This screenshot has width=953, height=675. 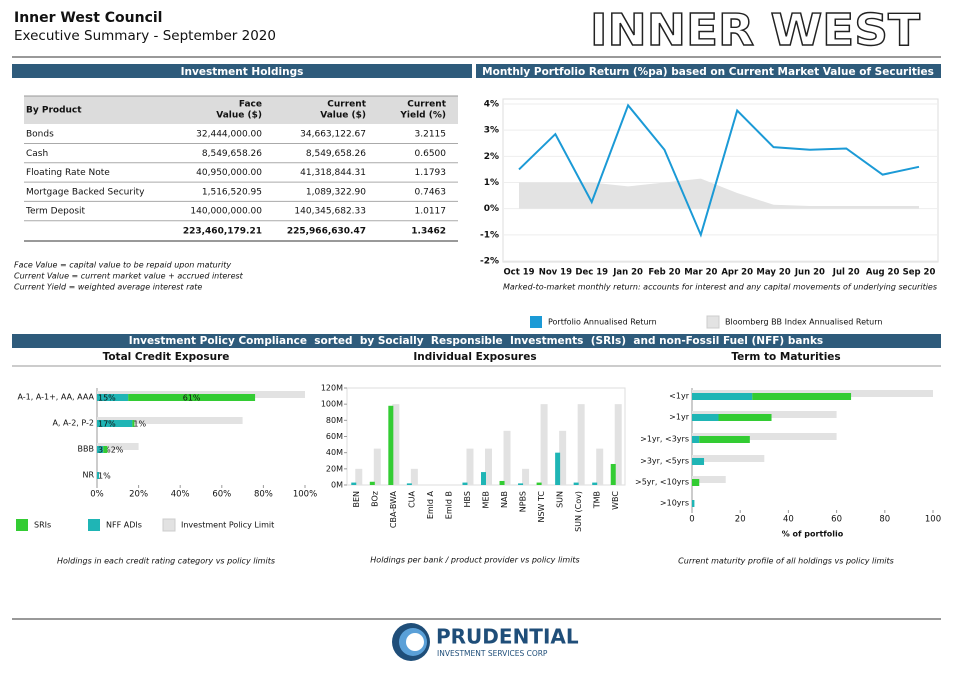 I want to click on table-cell: Bonds, so click(x=40, y=135).